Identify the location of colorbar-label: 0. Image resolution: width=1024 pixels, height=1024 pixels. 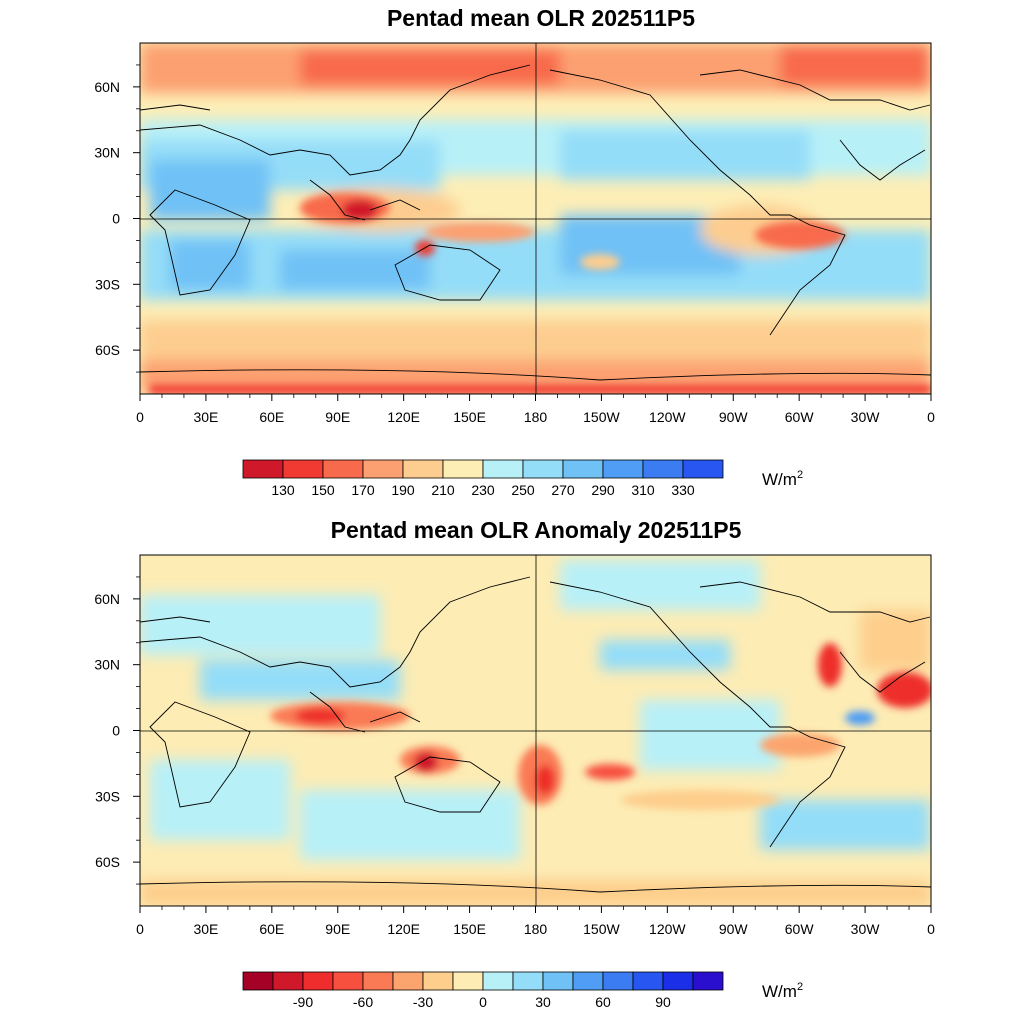
(483, 1002).